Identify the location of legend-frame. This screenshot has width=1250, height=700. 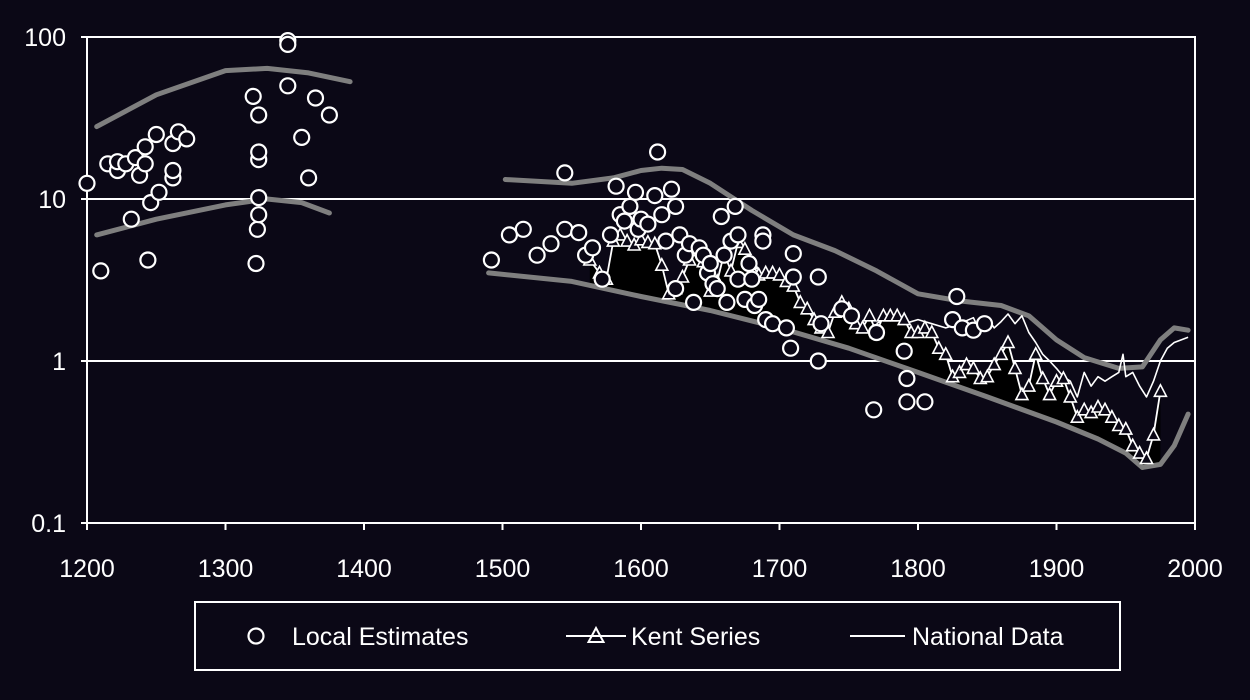
(657, 636).